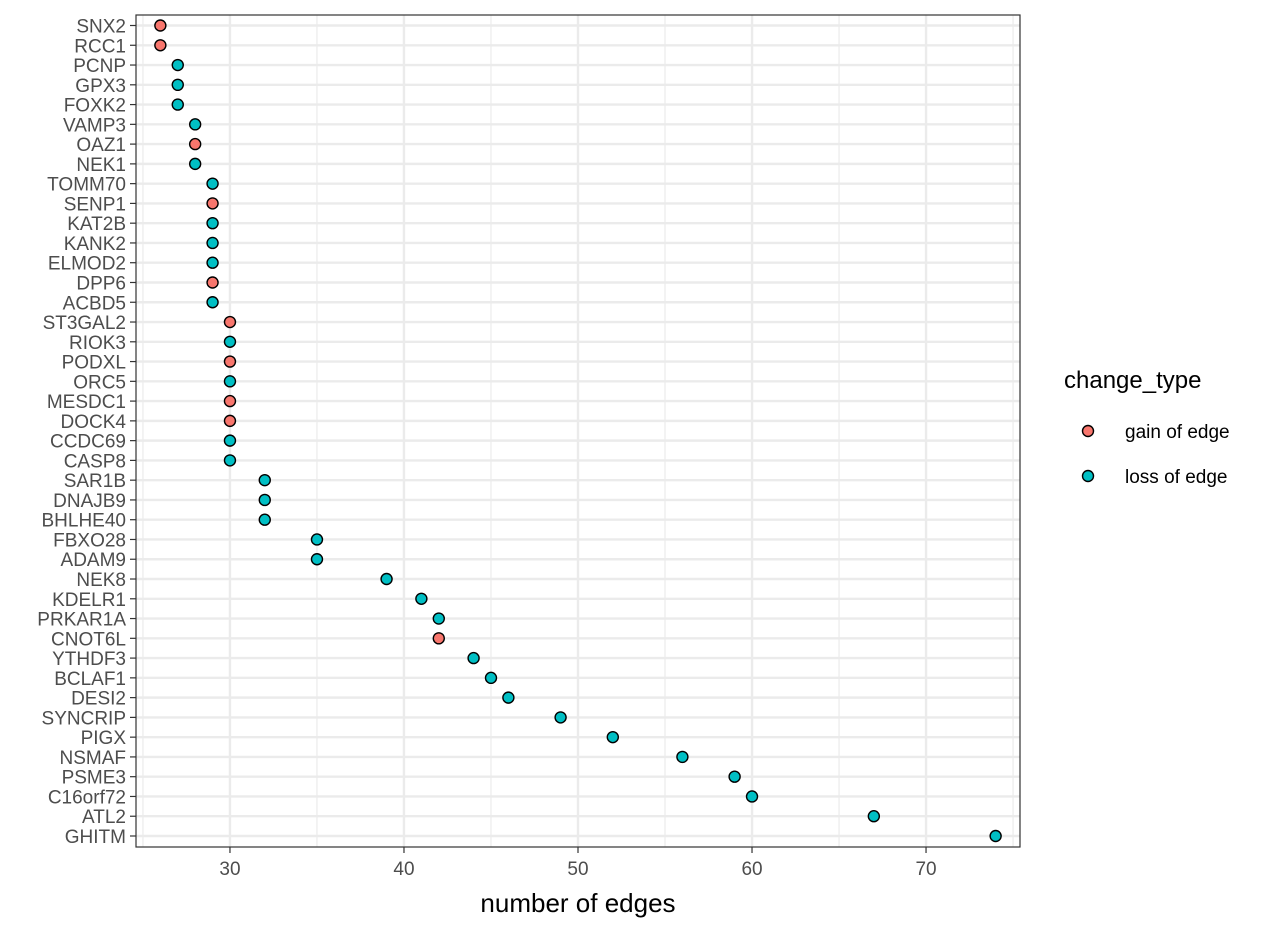  Describe the element at coordinates (94, 778) in the screenshot. I see `y-tick-label: PSME3` at that location.